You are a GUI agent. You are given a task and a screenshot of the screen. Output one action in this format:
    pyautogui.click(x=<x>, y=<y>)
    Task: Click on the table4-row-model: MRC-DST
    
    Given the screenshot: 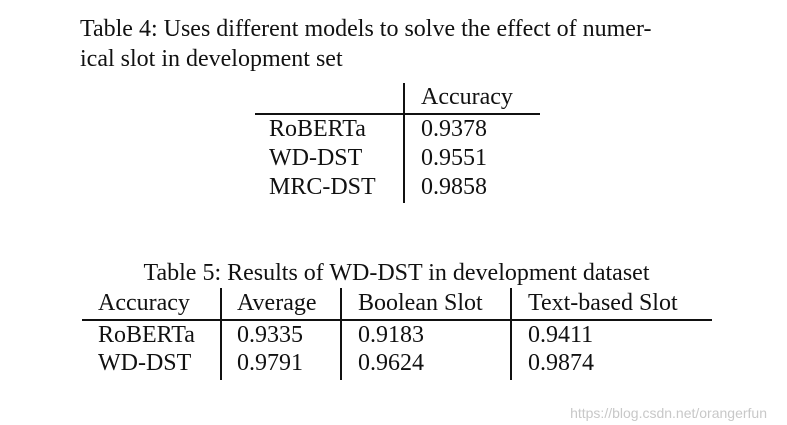 What is the action you would take?
    pyautogui.click(x=322, y=187)
    